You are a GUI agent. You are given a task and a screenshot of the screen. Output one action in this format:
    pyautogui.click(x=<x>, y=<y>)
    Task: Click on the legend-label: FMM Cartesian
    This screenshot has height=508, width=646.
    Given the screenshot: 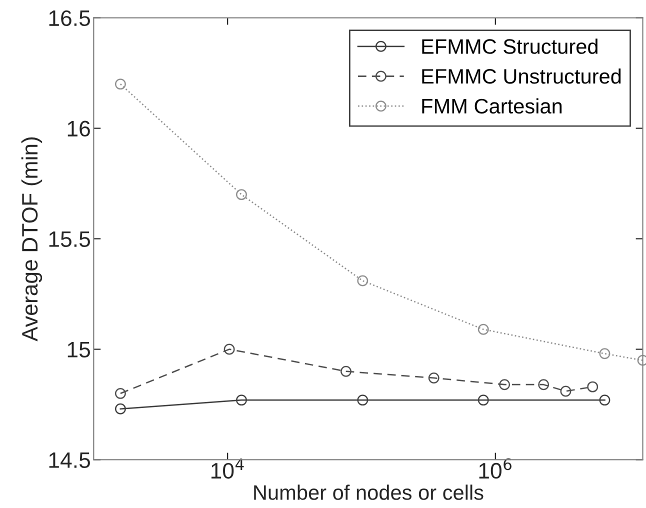 What is the action you would take?
    pyautogui.click(x=492, y=106)
    